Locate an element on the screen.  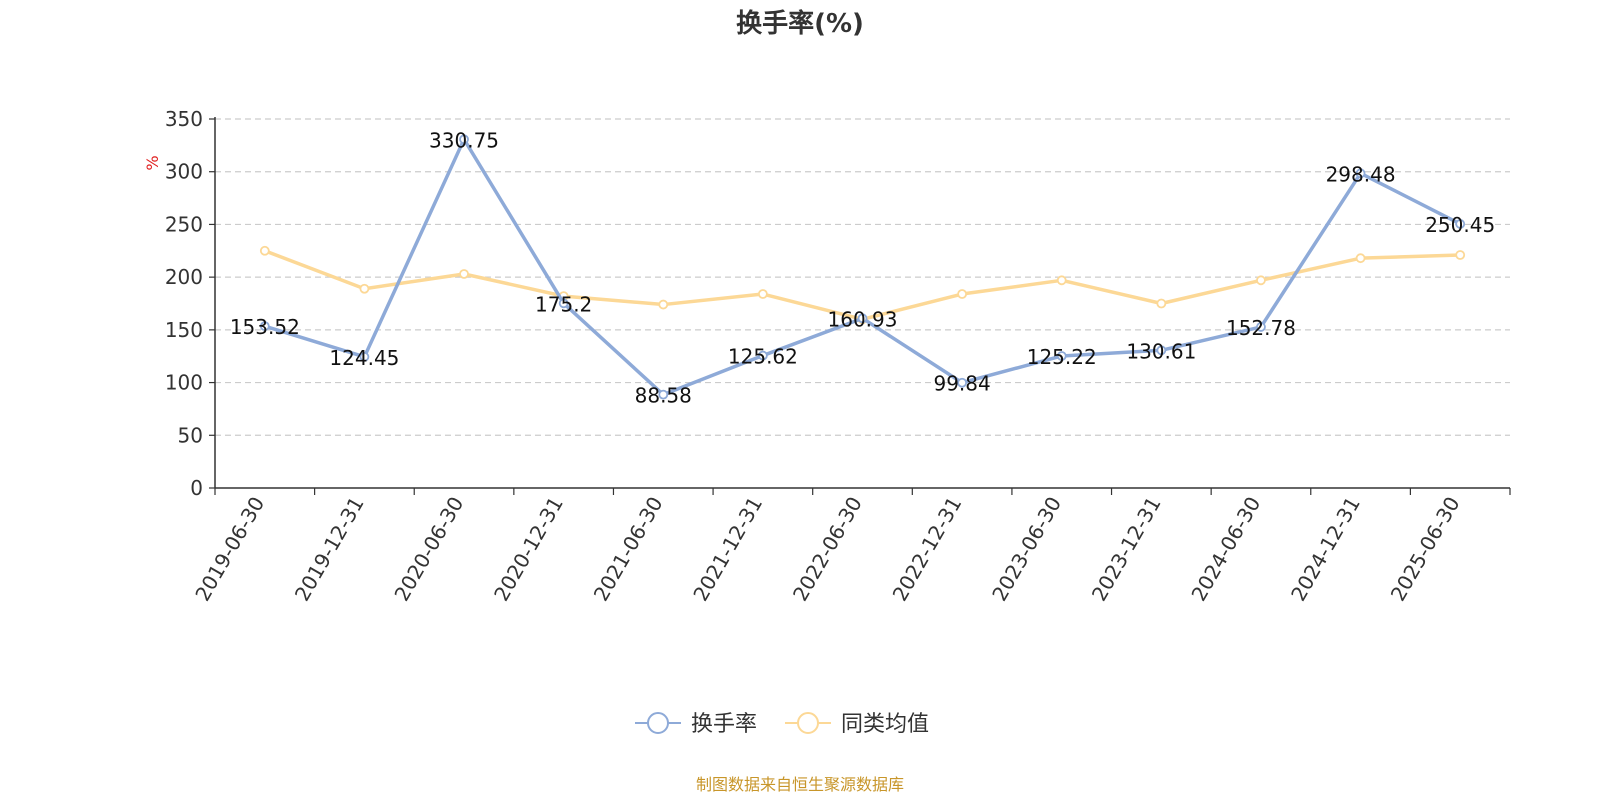
source-note: 制图数据来自恒生聚源数据库 is located at coordinates (800, 784).